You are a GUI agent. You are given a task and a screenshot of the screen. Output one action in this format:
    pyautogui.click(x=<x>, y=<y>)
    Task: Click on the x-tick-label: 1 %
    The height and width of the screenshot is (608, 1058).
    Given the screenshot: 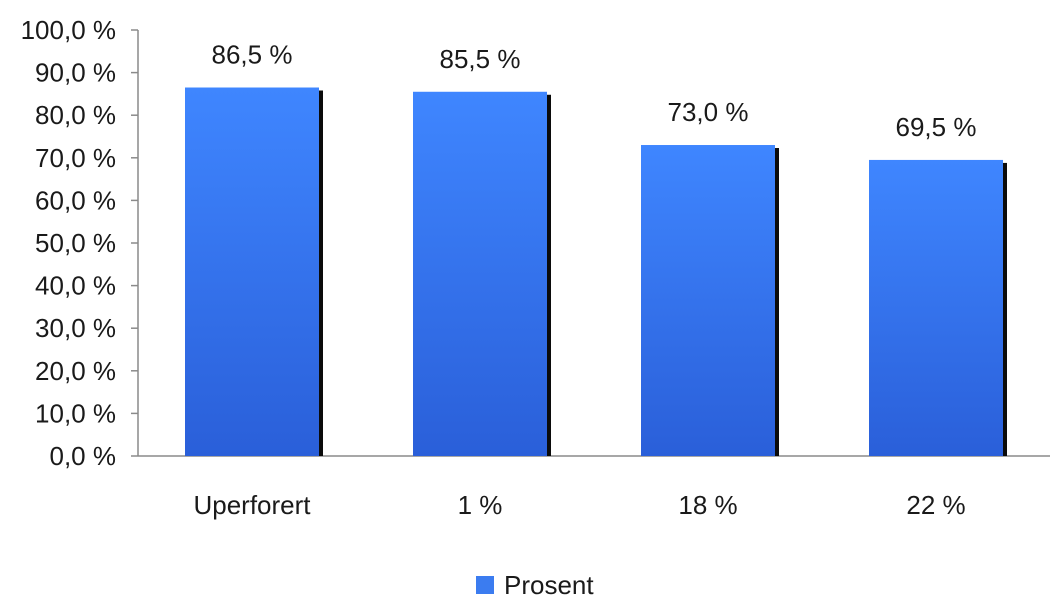 What is the action you would take?
    pyautogui.click(x=480, y=505)
    